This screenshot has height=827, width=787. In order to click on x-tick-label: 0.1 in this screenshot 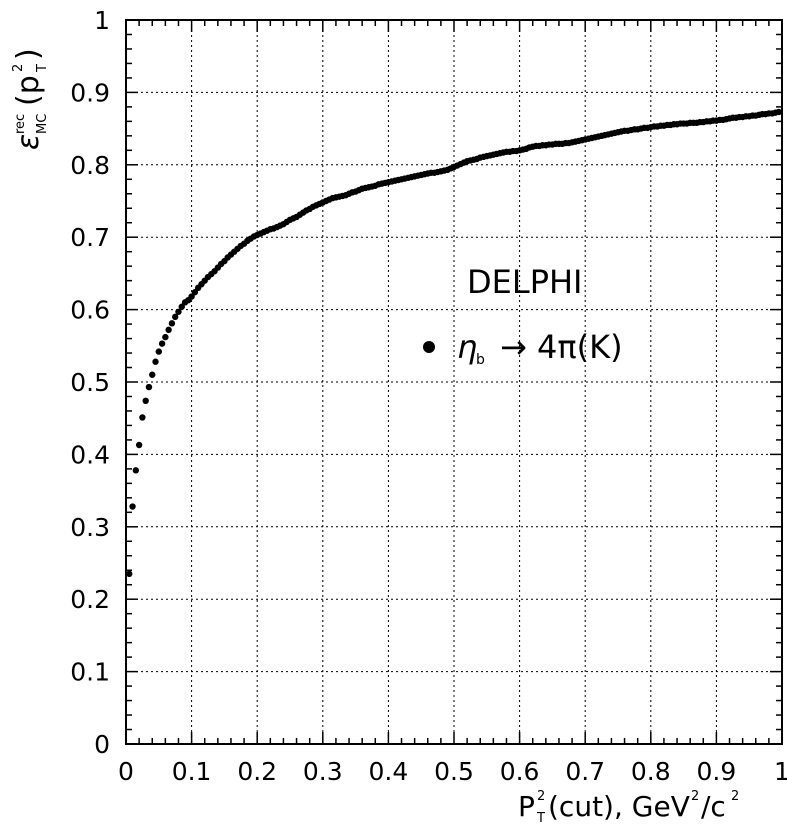, I will do `click(192, 771)`.